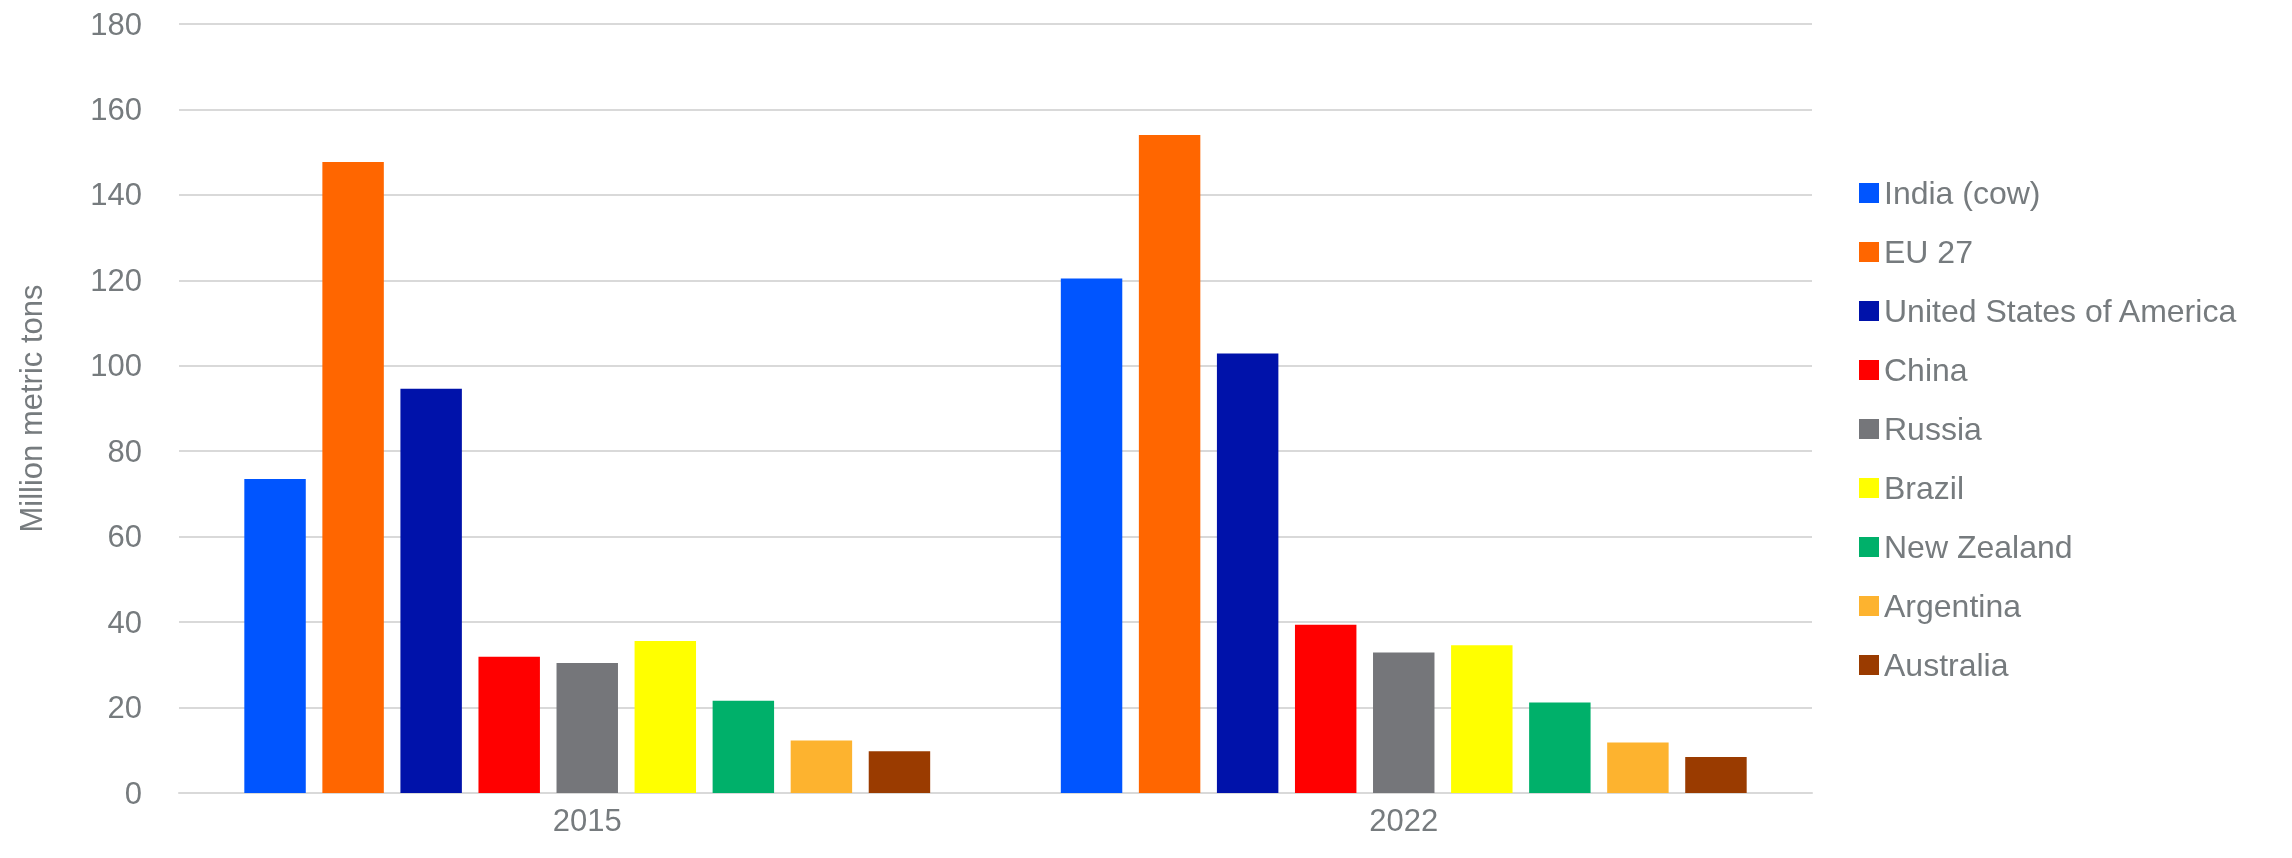 The width and height of the screenshot is (2292, 858). Describe the element at coordinates (116, 195) in the screenshot. I see `y-tick-label: 140` at that location.